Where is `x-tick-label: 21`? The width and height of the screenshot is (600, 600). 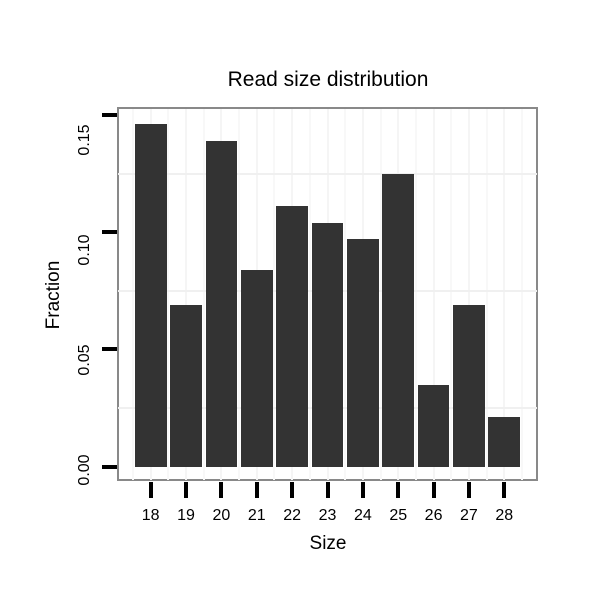
x-tick-label: 21 is located at coordinates (256, 515).